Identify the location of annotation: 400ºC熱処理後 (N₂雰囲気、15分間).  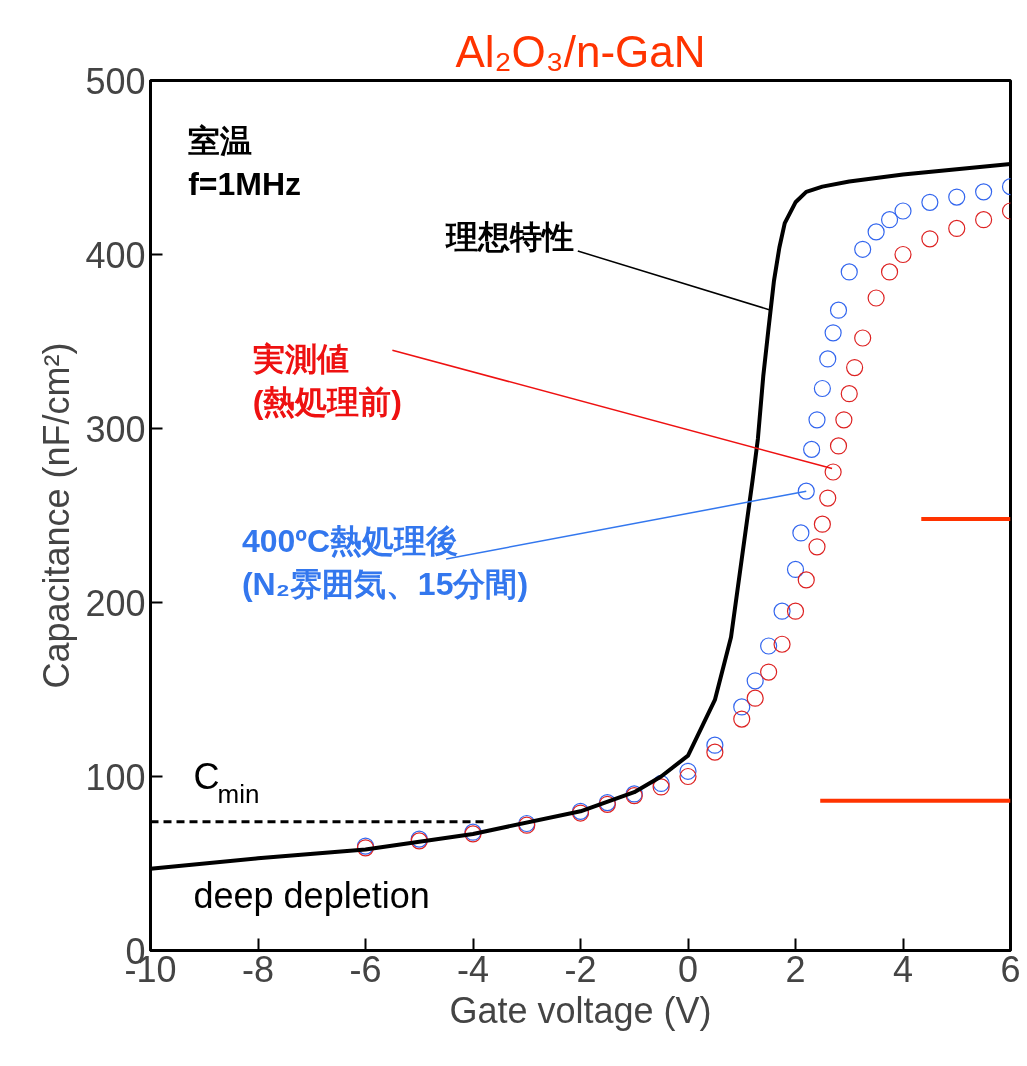
(385, 563).